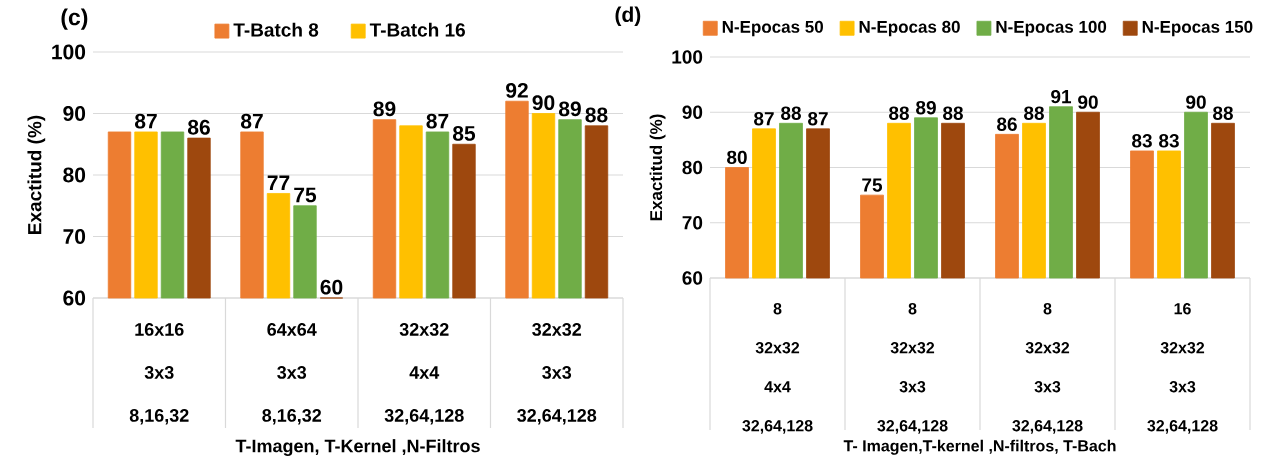  I want to click on legend-label: T-Batch 8, so click(276, 29).